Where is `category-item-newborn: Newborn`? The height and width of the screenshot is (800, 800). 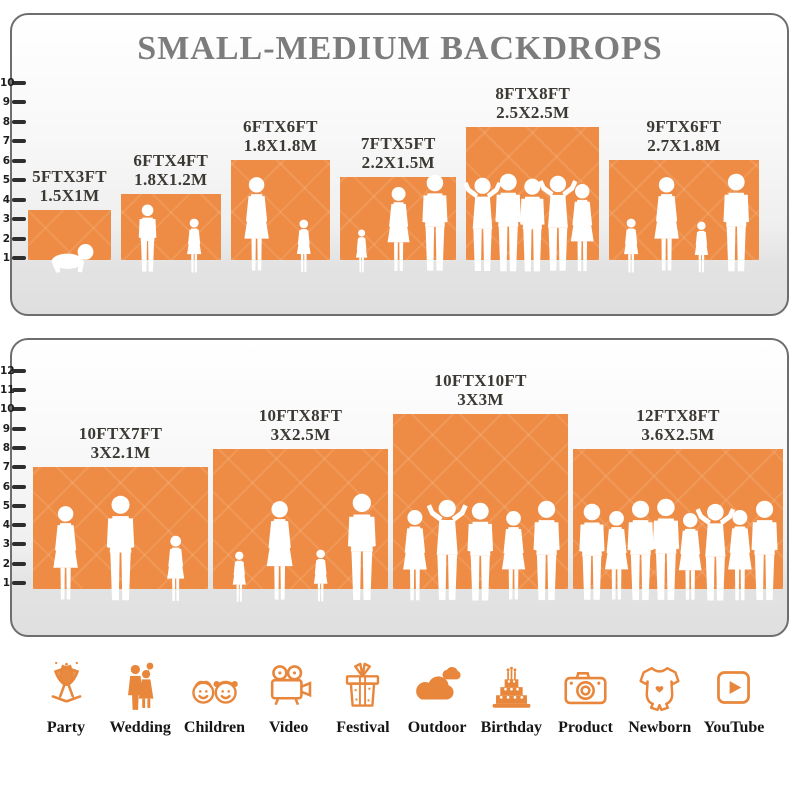 category-item-newborn: Newborn is located at coordinates (660, 698).